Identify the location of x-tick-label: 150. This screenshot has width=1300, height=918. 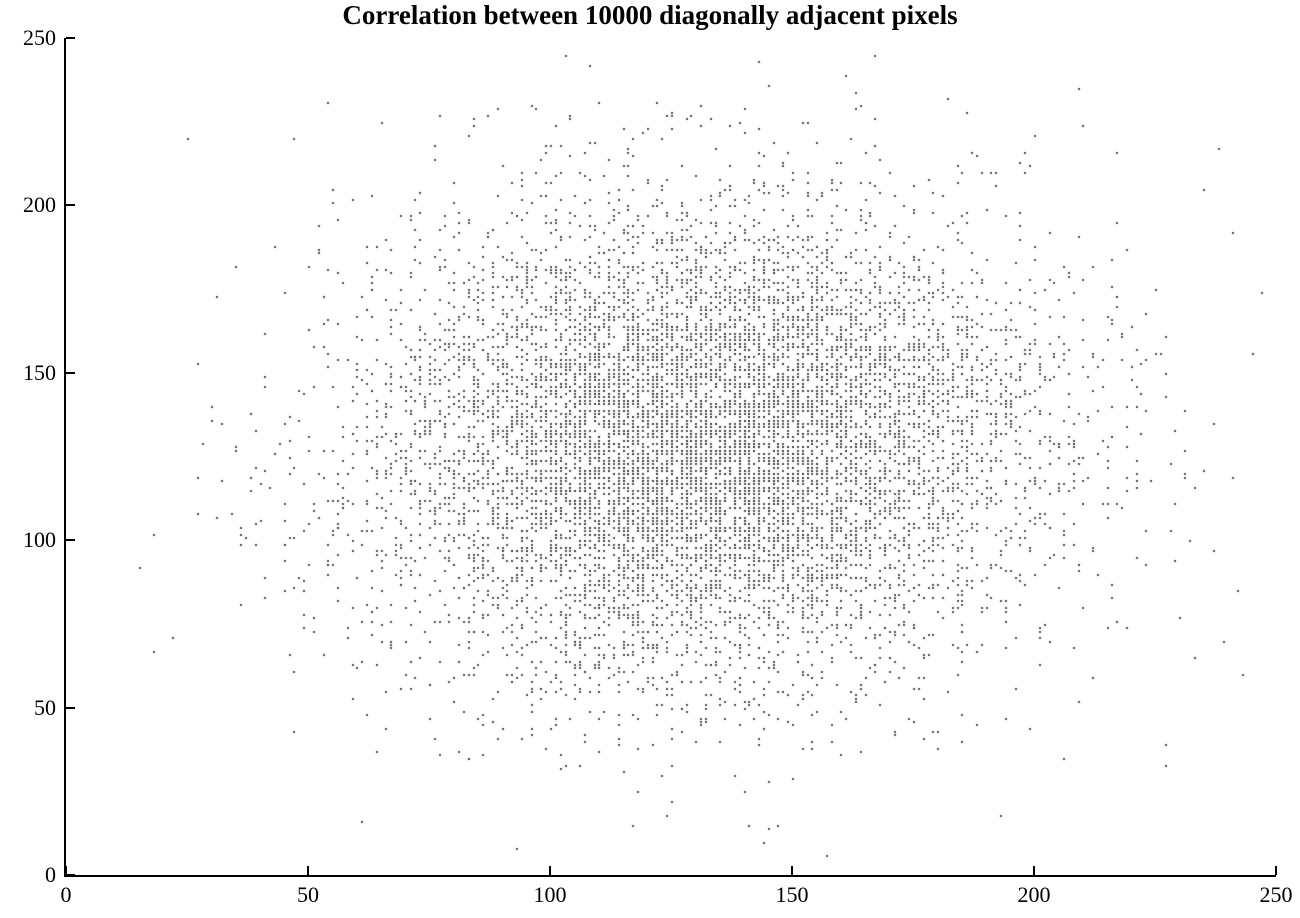
(792, 894).